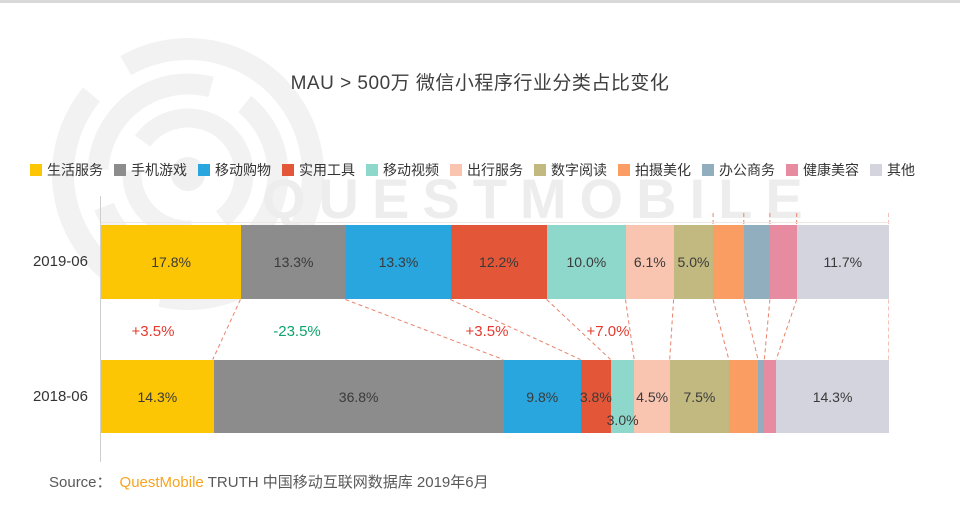 The image size is (960, 507). What do you see at coordinates (786, 329) in the screenshot?
I see `connector-line-健康美容` at bounding box center [786, 329].